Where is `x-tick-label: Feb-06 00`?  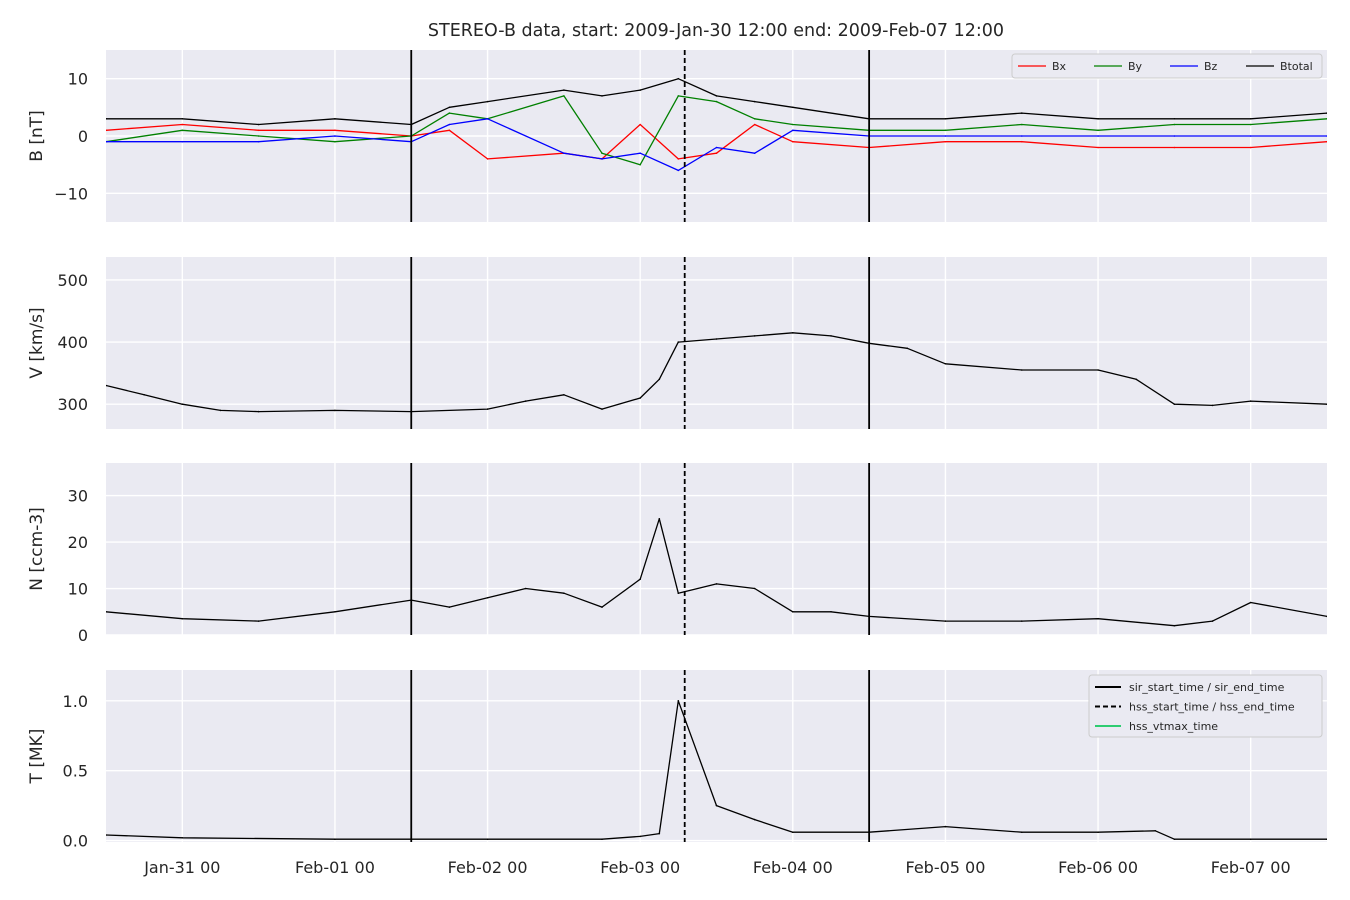 x-tick-label: Feb-06 00 is located at coordinates (1098, 867).